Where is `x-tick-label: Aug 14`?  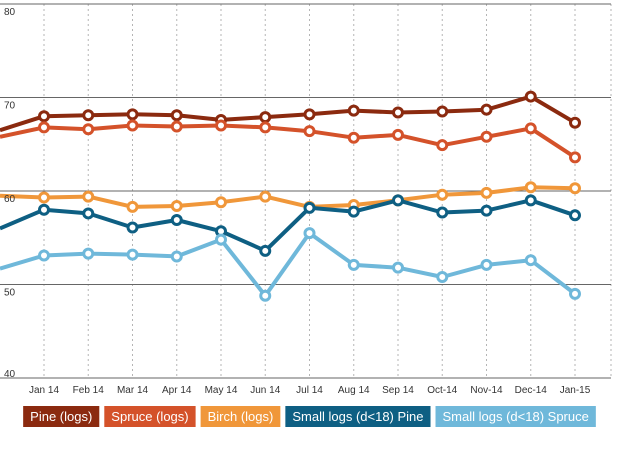 x-tick-label: Aug 14 is located at coordinates (354, 390).